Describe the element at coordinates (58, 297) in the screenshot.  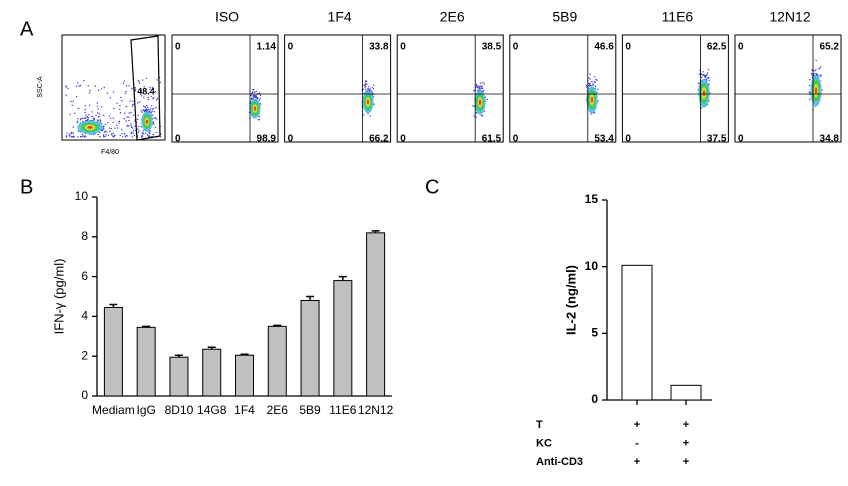
I see `y-axis-label: IFN-γ (pg/ml)` at that location.